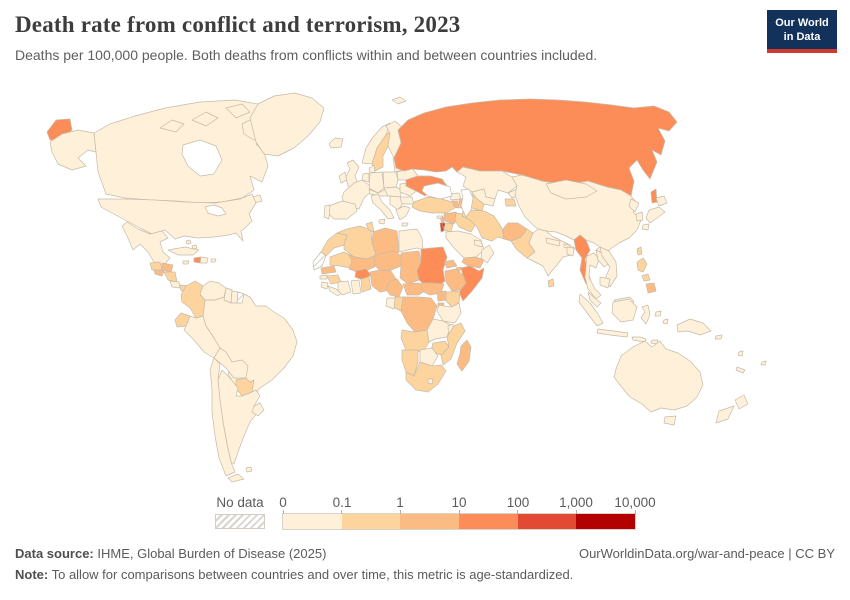  Describe the element at coordinates (432, 267) in the screenshot. I see `country-sudan` at that location.